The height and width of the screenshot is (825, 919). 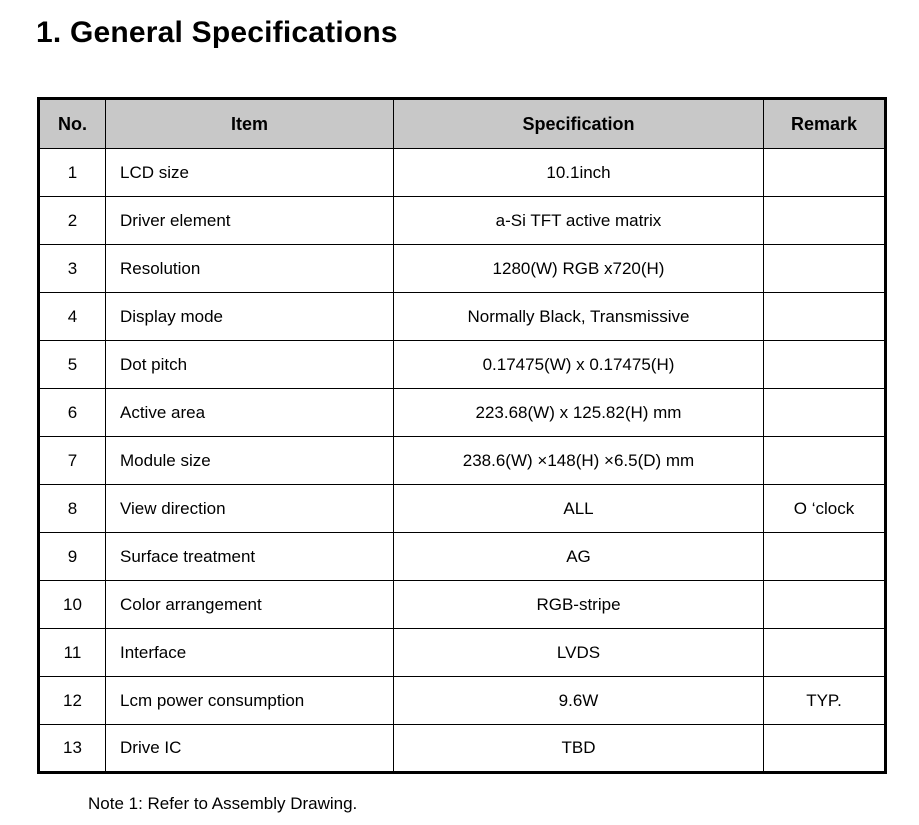 I want to click on item-cell: View direction, so click(x=249, y=508).